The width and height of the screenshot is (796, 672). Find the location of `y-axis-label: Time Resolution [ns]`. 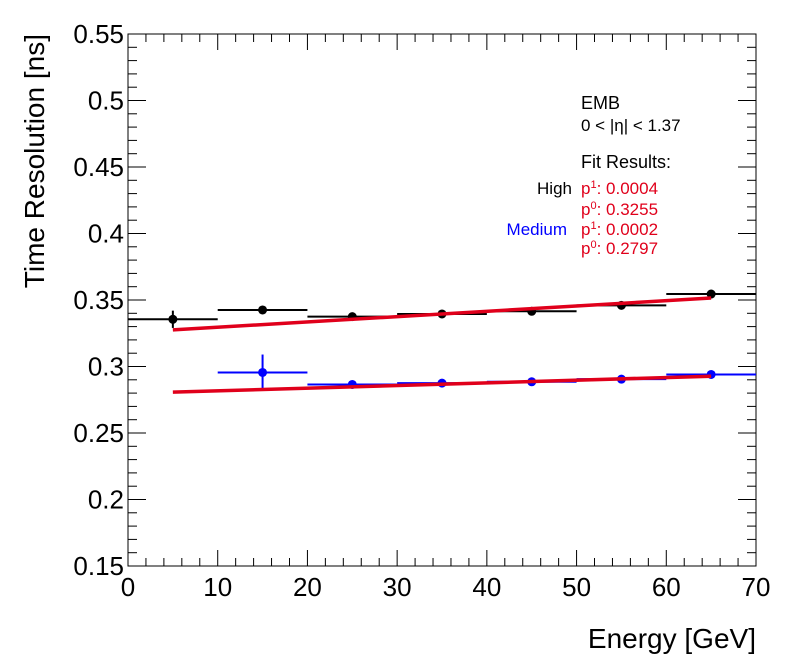

y-axis-label: Time Resolution [ns] is located at coordinates (34, 161).